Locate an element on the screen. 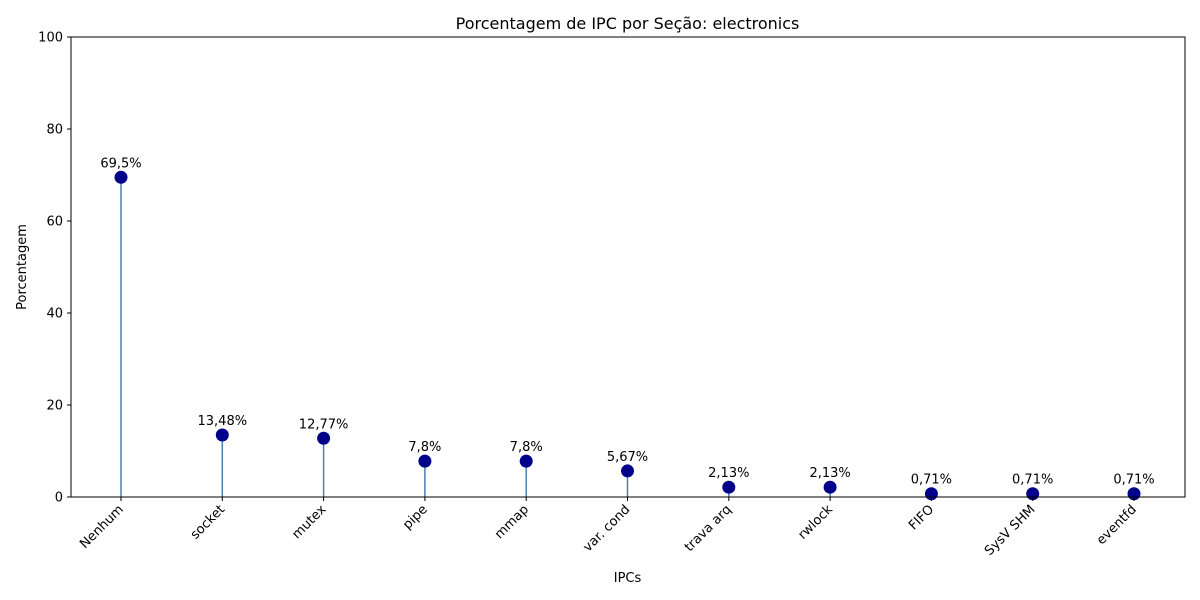  x-tick-label: Nenhum is located at coordinates (102, 527).